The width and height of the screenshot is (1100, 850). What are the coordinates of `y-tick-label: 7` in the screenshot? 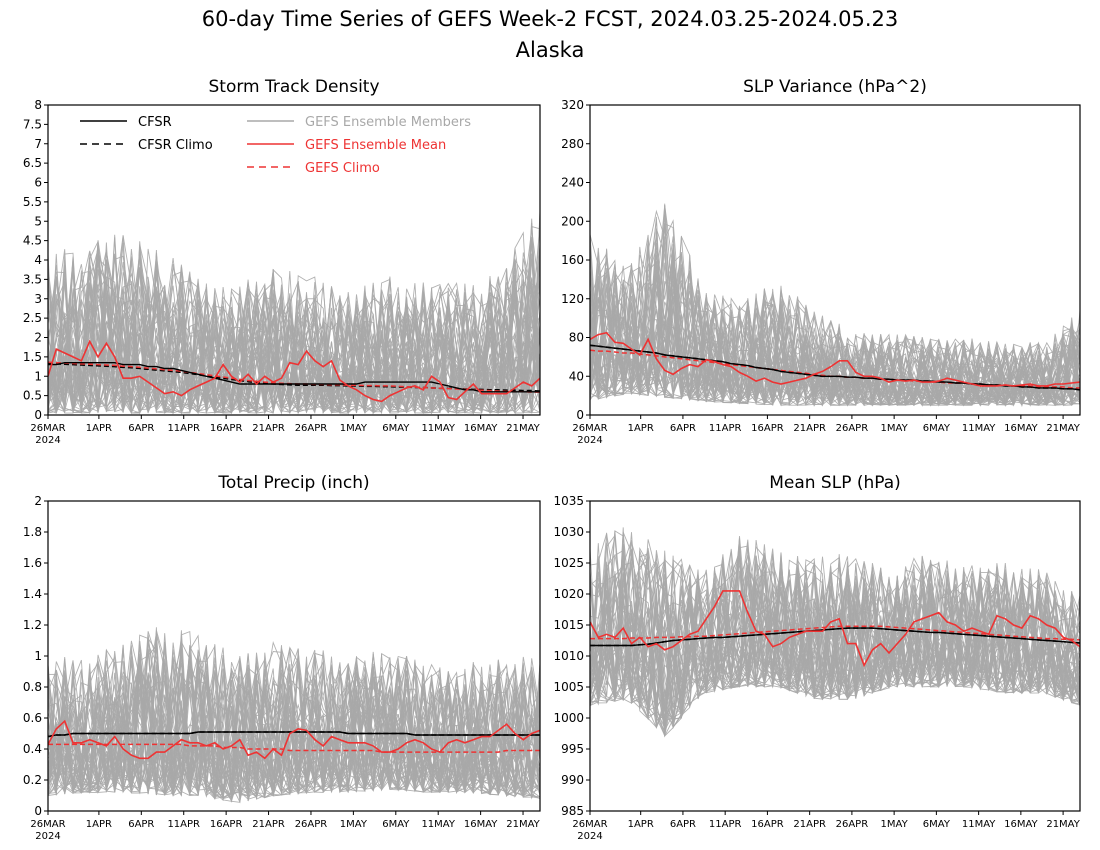 It's located at (38, 144).